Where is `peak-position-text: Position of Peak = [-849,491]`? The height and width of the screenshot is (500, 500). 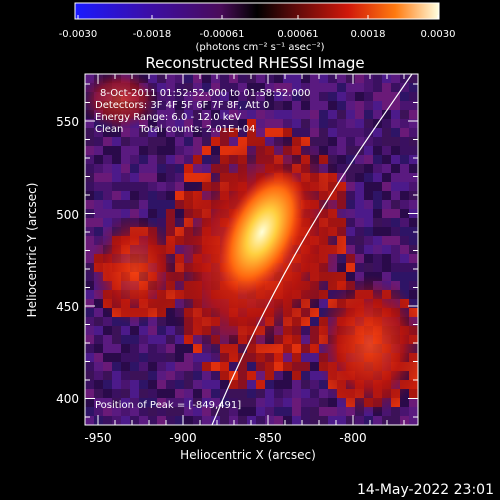 peak-position-text: Position of Peak = [-849,491] is located at coordinates (168, 405).